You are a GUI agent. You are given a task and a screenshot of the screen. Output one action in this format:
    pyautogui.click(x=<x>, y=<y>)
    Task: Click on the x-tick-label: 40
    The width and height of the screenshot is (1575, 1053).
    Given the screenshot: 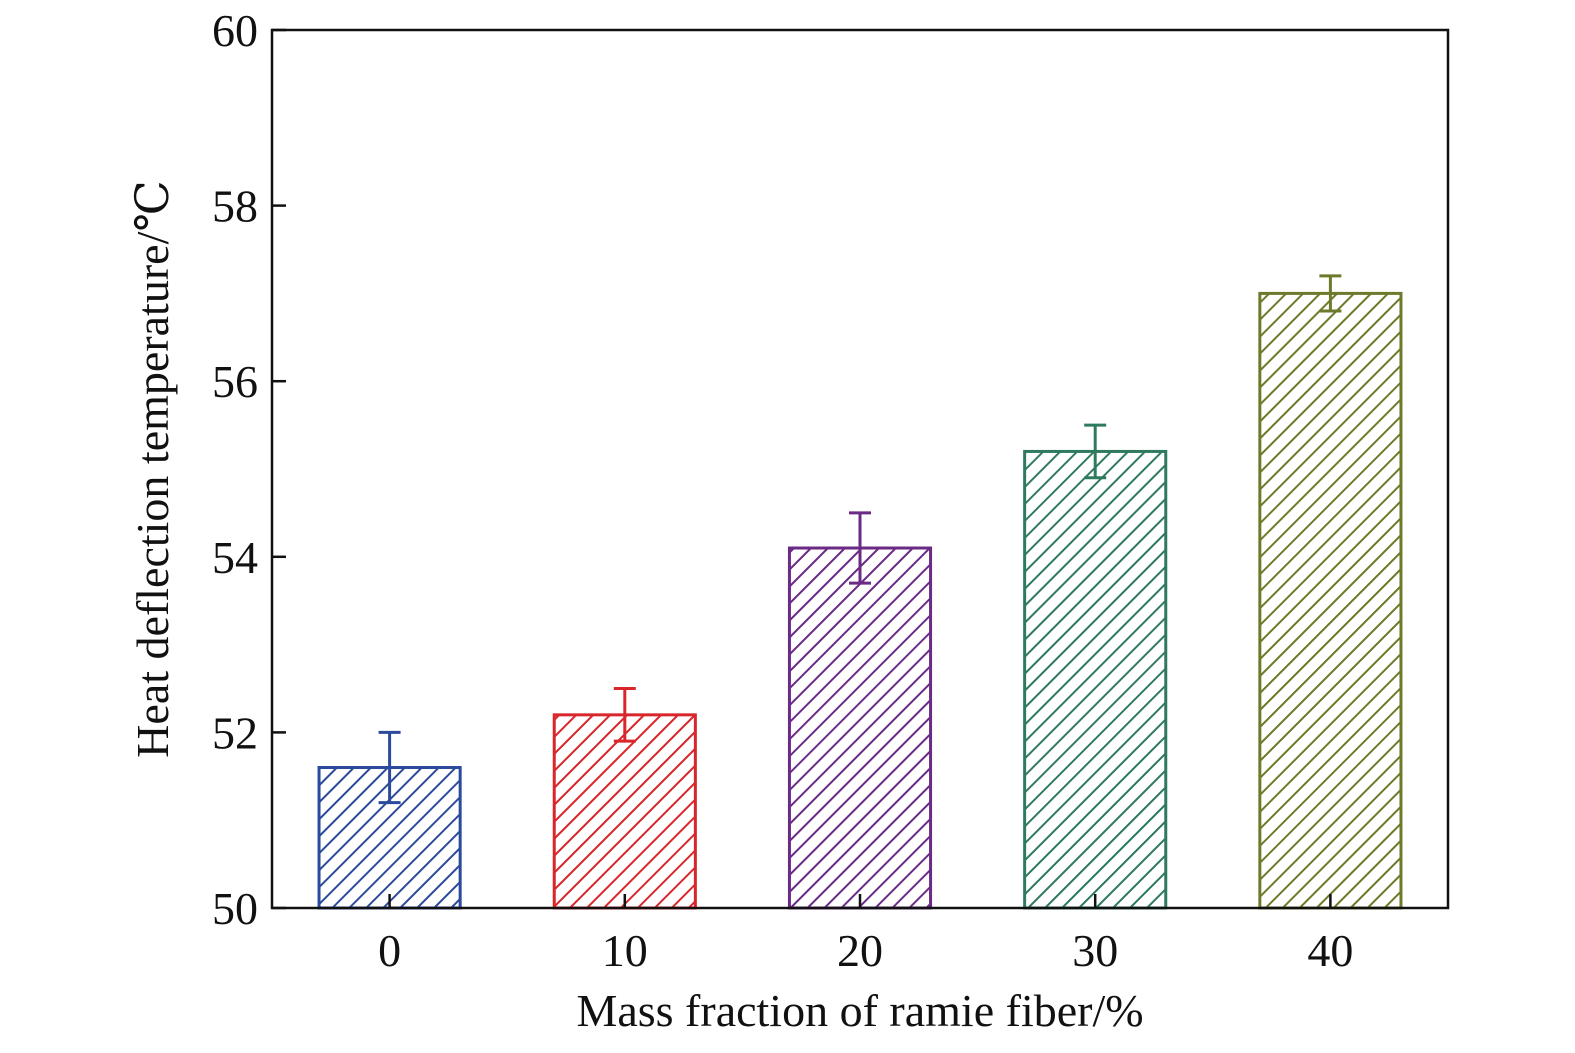 What is the action you would take?
    pyautogui.click(x=1330, y=950)
    